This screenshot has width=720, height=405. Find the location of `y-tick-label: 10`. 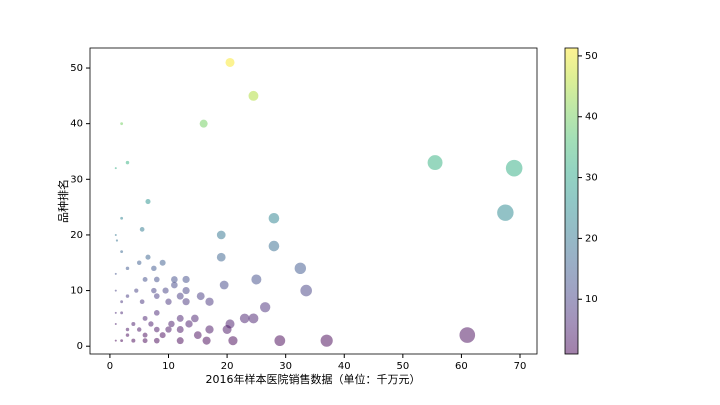

y-tick-label: 10 is located at coordinates (76, 291).